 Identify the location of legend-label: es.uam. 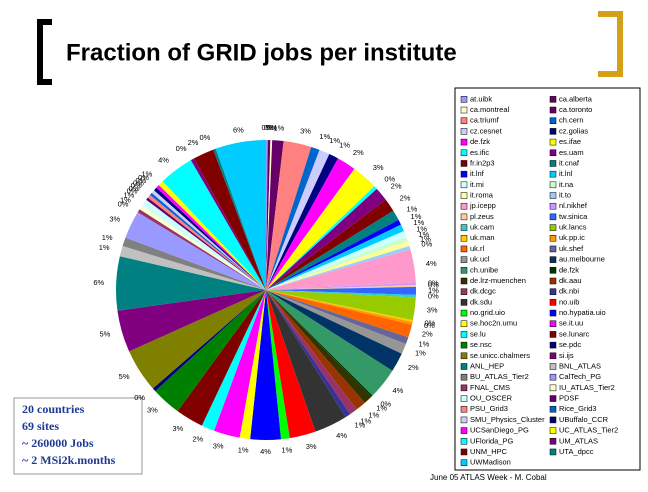
(571, 152).